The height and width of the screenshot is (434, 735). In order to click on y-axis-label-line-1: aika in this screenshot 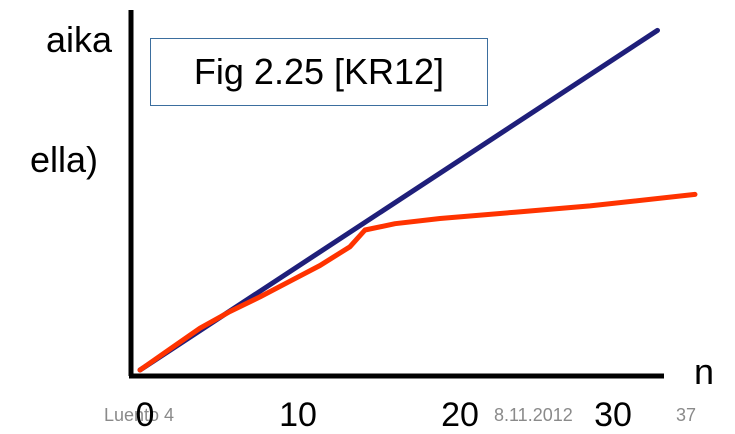, I will do `click(79, 39)`.